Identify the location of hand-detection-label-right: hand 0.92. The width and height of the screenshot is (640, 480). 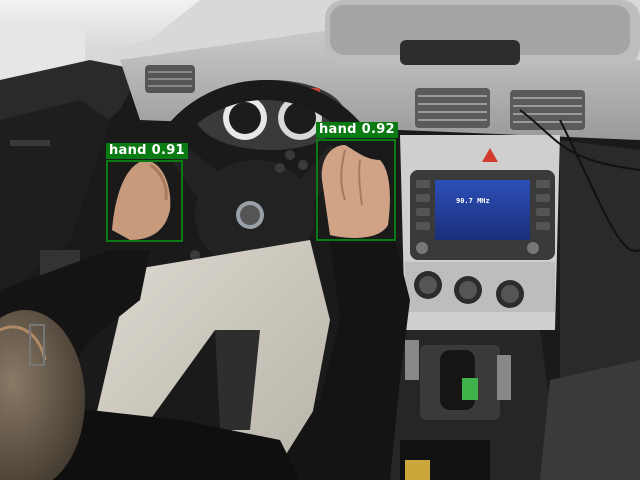
(357, 130).